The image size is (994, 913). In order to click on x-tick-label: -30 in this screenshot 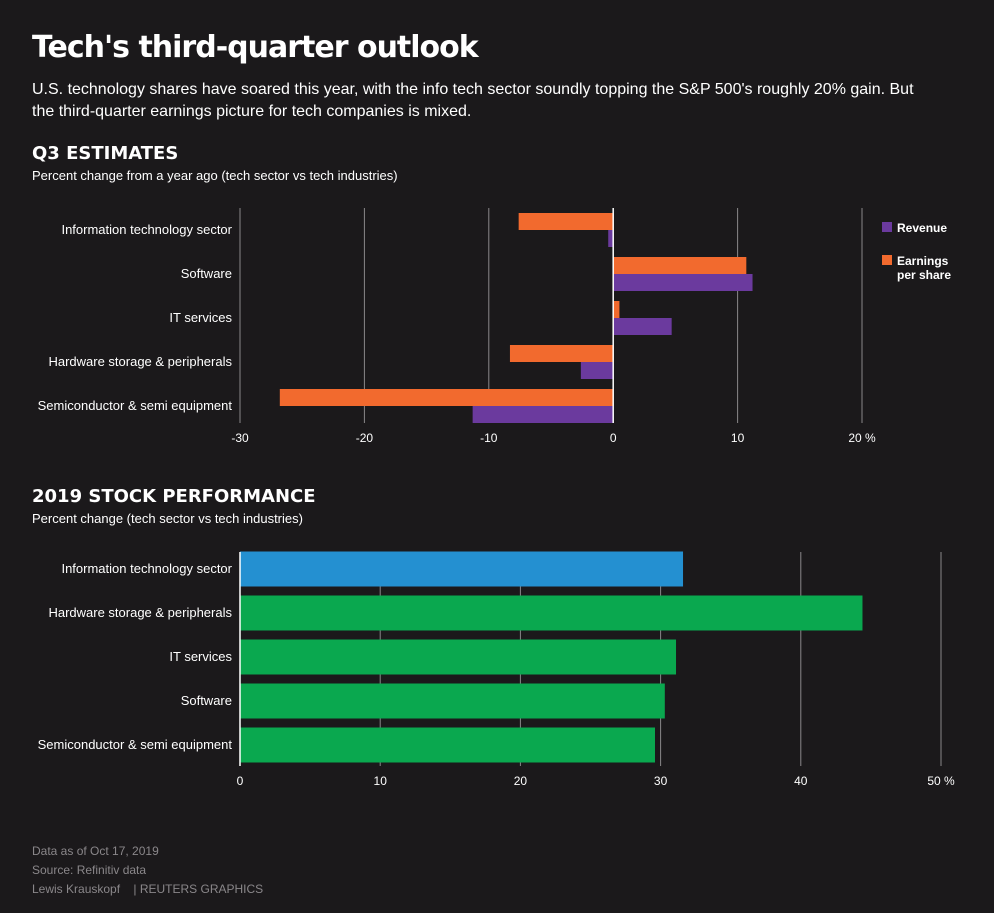, I will do `click(240, 438)`.